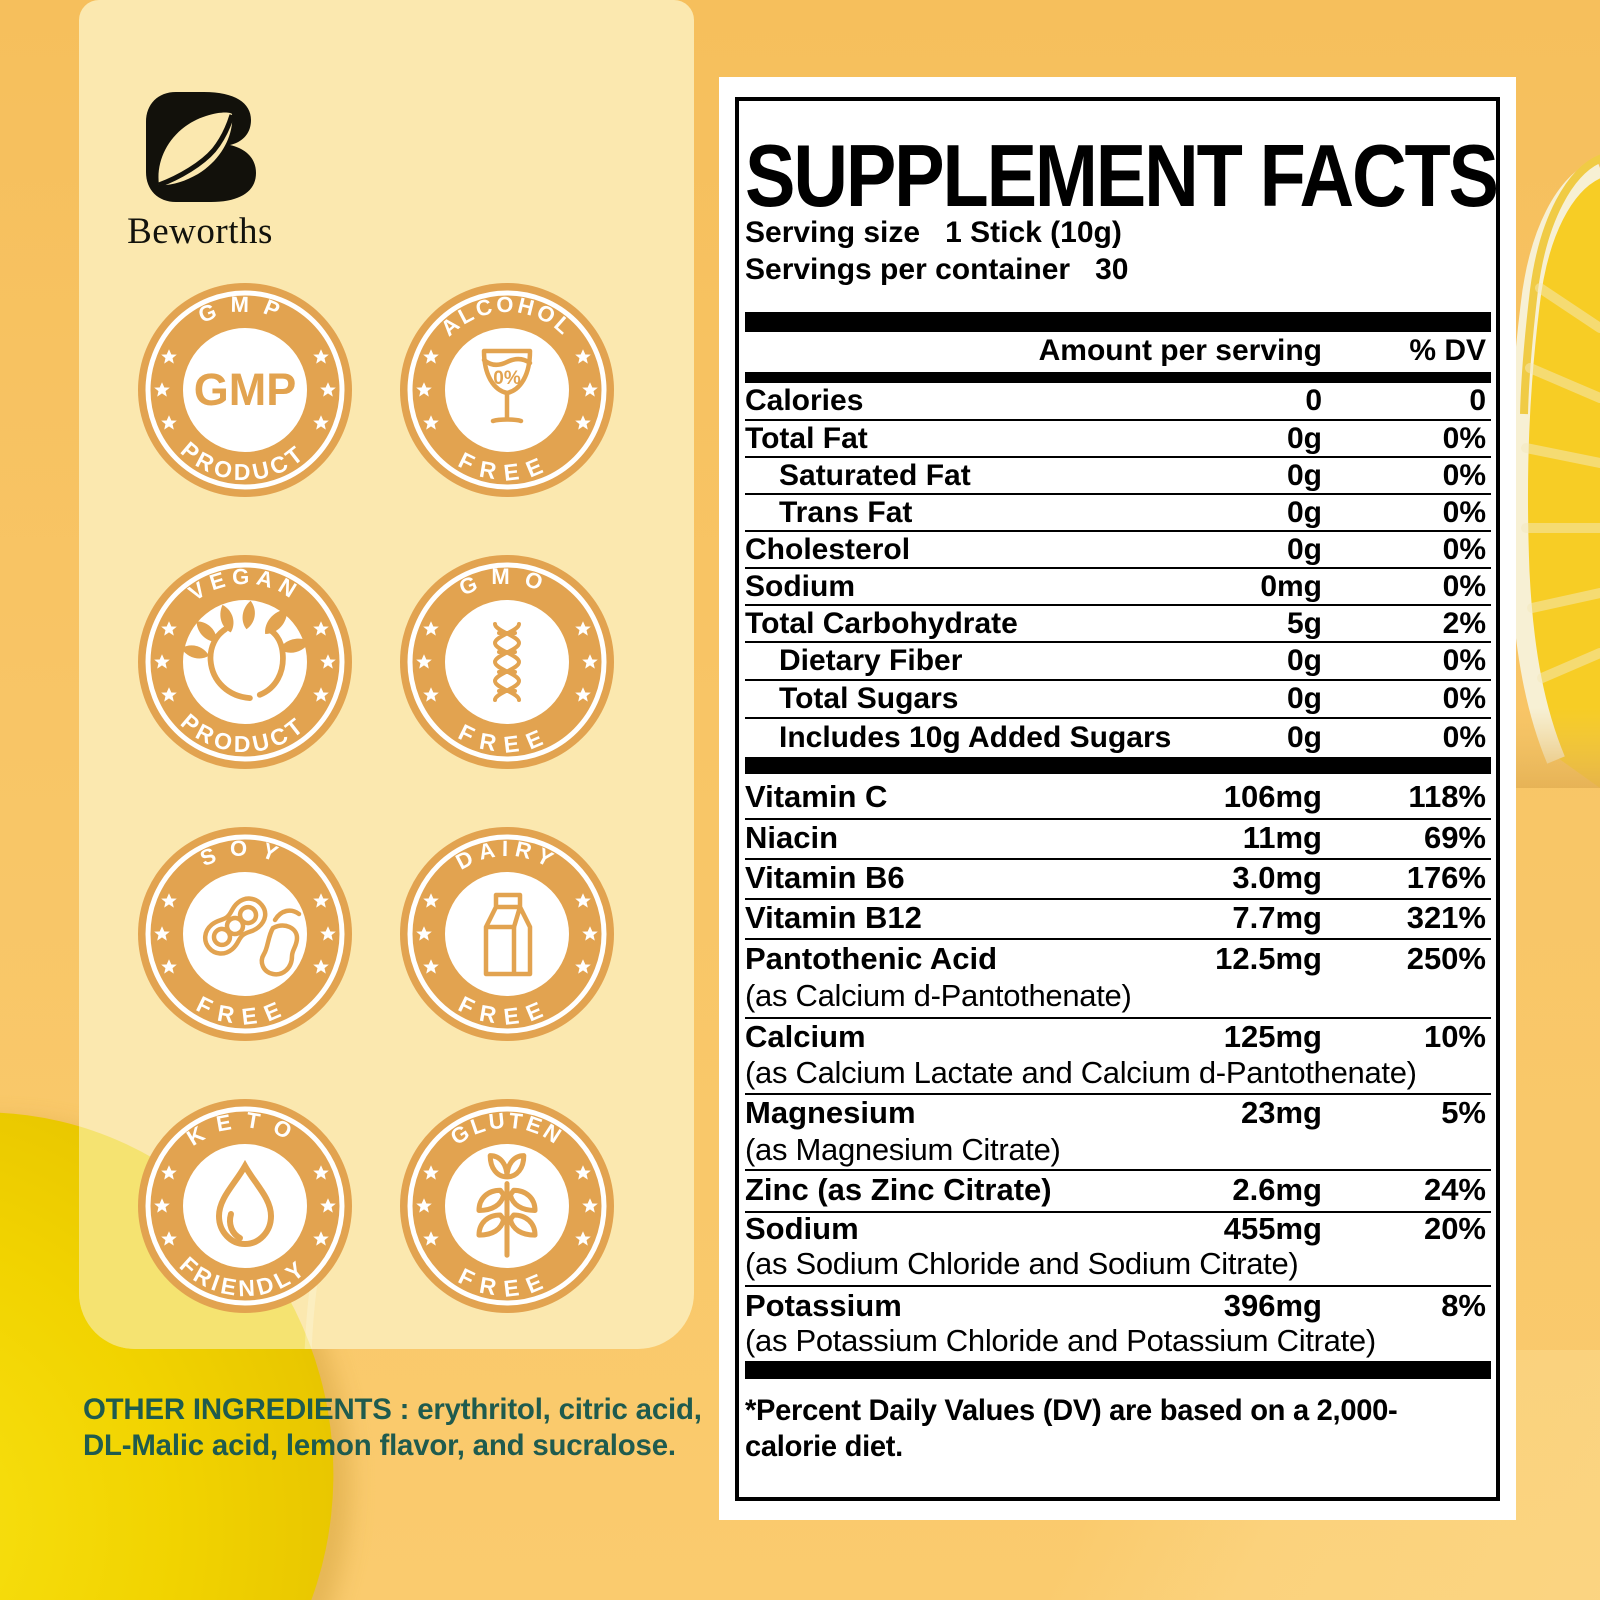 This screenshot has height=1600, width=1600. I want to click on svg-text: 0%, so click(507, 378).